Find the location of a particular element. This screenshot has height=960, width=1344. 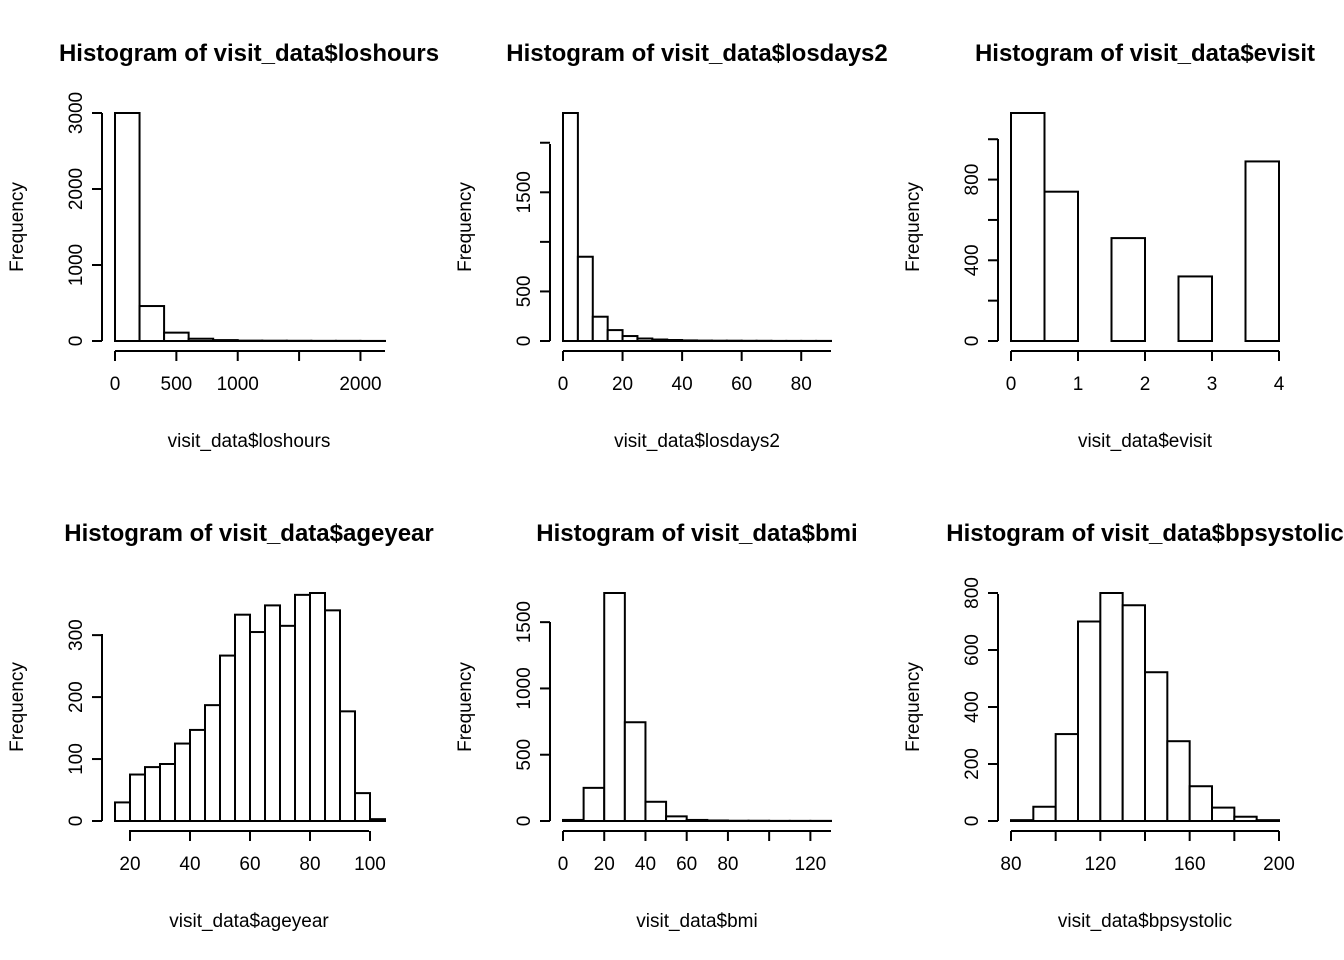

x-tick-label: 2 is located at coordinates (1145, 384).